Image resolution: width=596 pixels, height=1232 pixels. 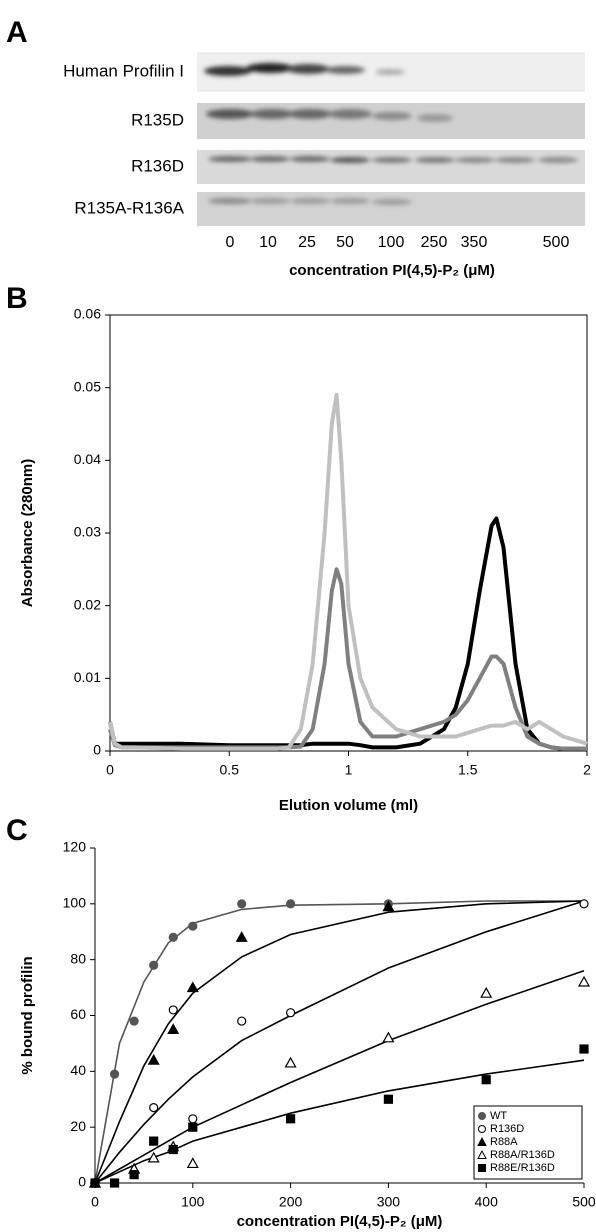 I want to click on y-tick-label: 0.02, so click(x=87, y=604).